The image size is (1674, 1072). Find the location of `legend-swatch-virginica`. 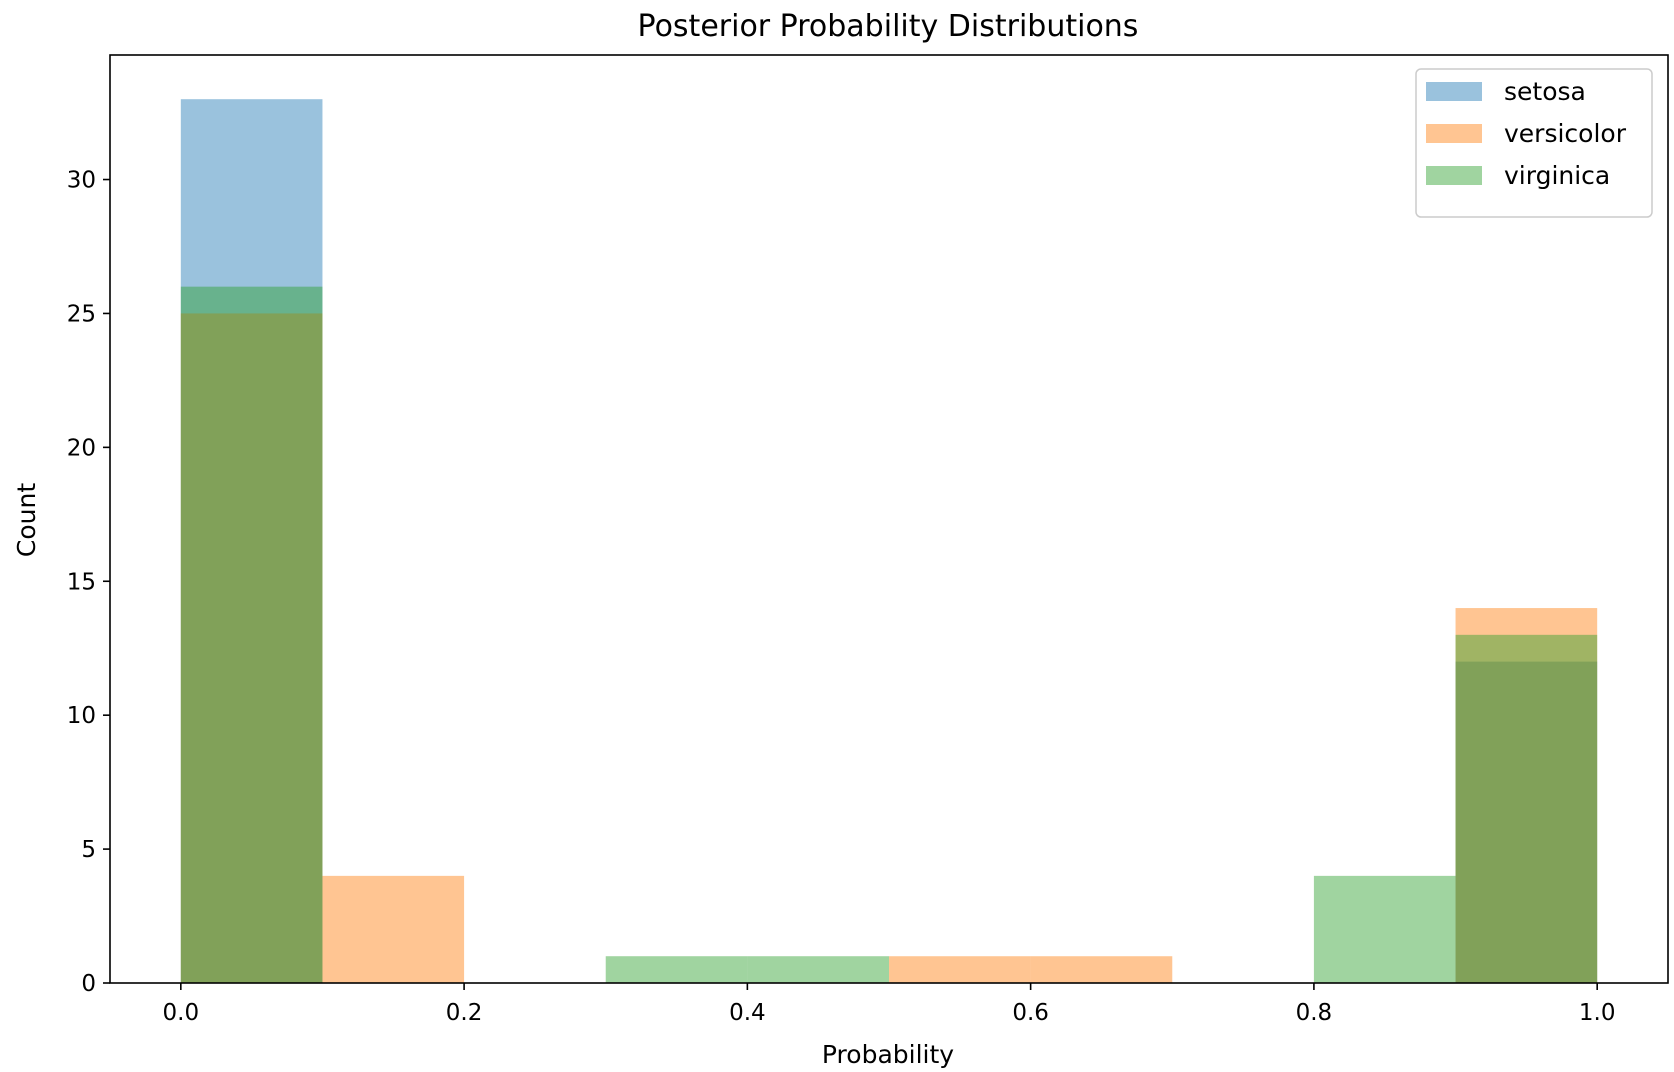

legend-swatch-virginica is located at coordinates (1454, 175).